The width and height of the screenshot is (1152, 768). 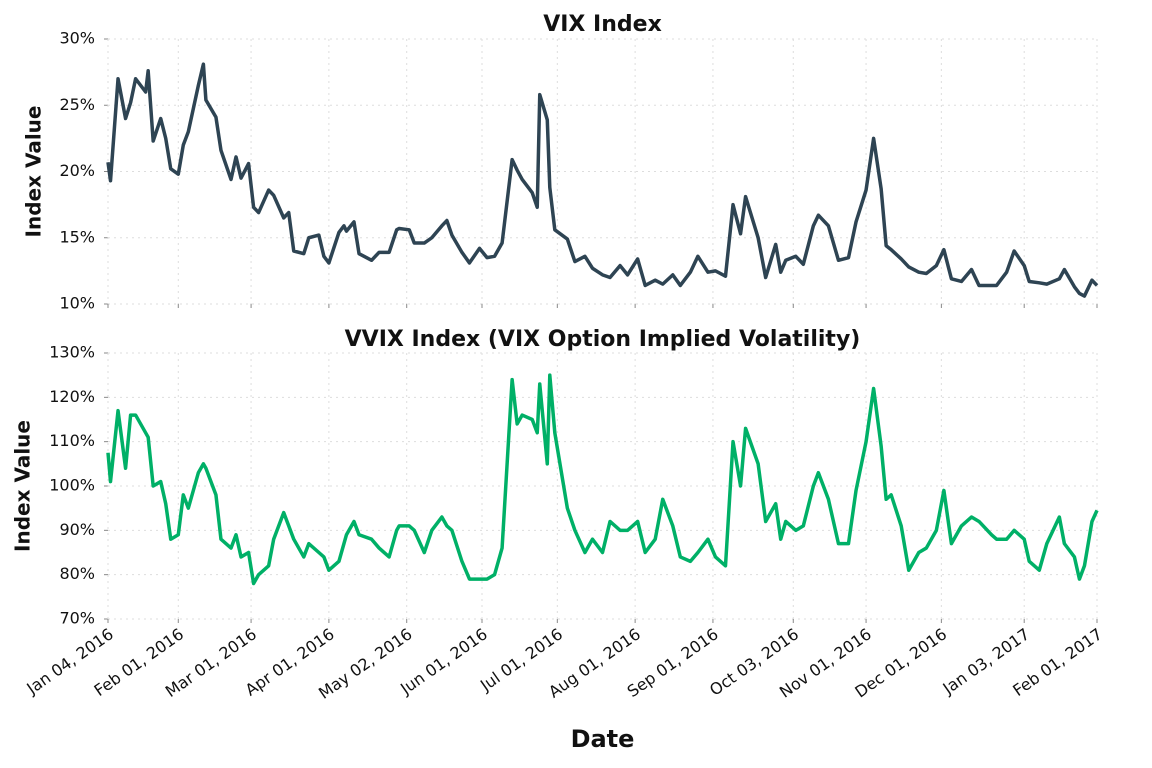 What do you see at coordinates (603, 739) in the screenshot?
I see `x-axis-label: Date` at bounding box center [603, 739].